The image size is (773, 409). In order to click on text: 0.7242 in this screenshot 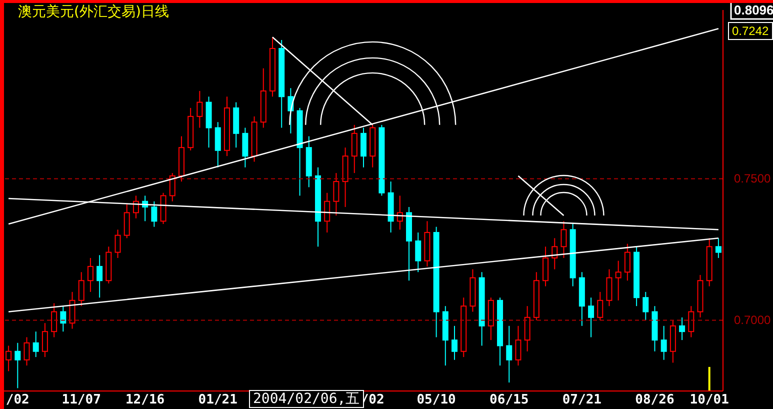, I will do `click(750, 31)`.